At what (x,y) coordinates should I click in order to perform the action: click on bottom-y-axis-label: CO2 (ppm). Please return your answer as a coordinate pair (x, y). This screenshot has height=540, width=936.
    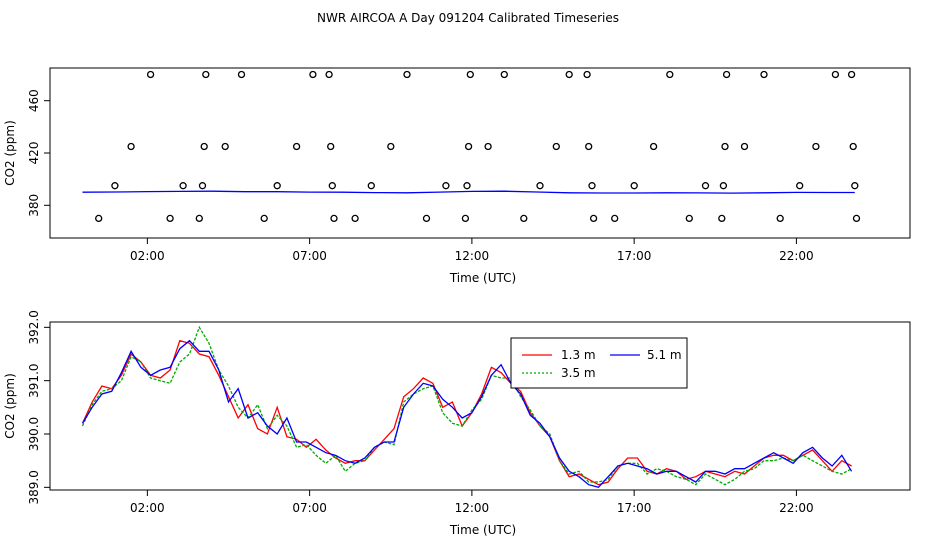
    Looking at the image, I should click on (10, 406).